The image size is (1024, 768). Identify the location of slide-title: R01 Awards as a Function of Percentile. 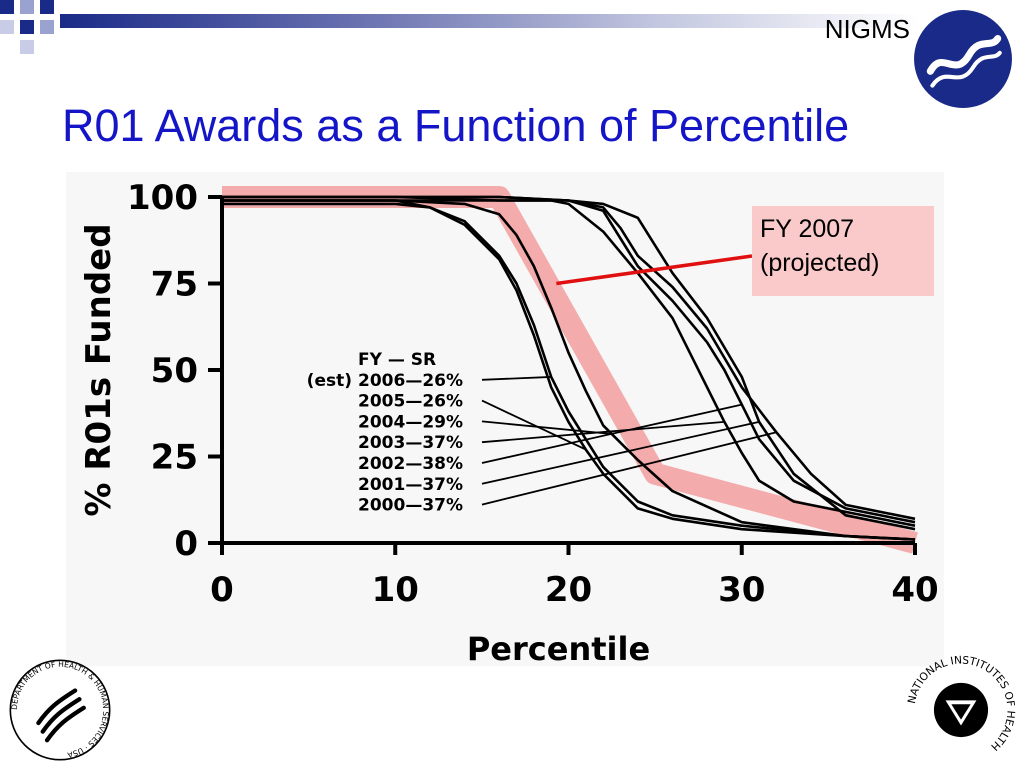
(456, 125).